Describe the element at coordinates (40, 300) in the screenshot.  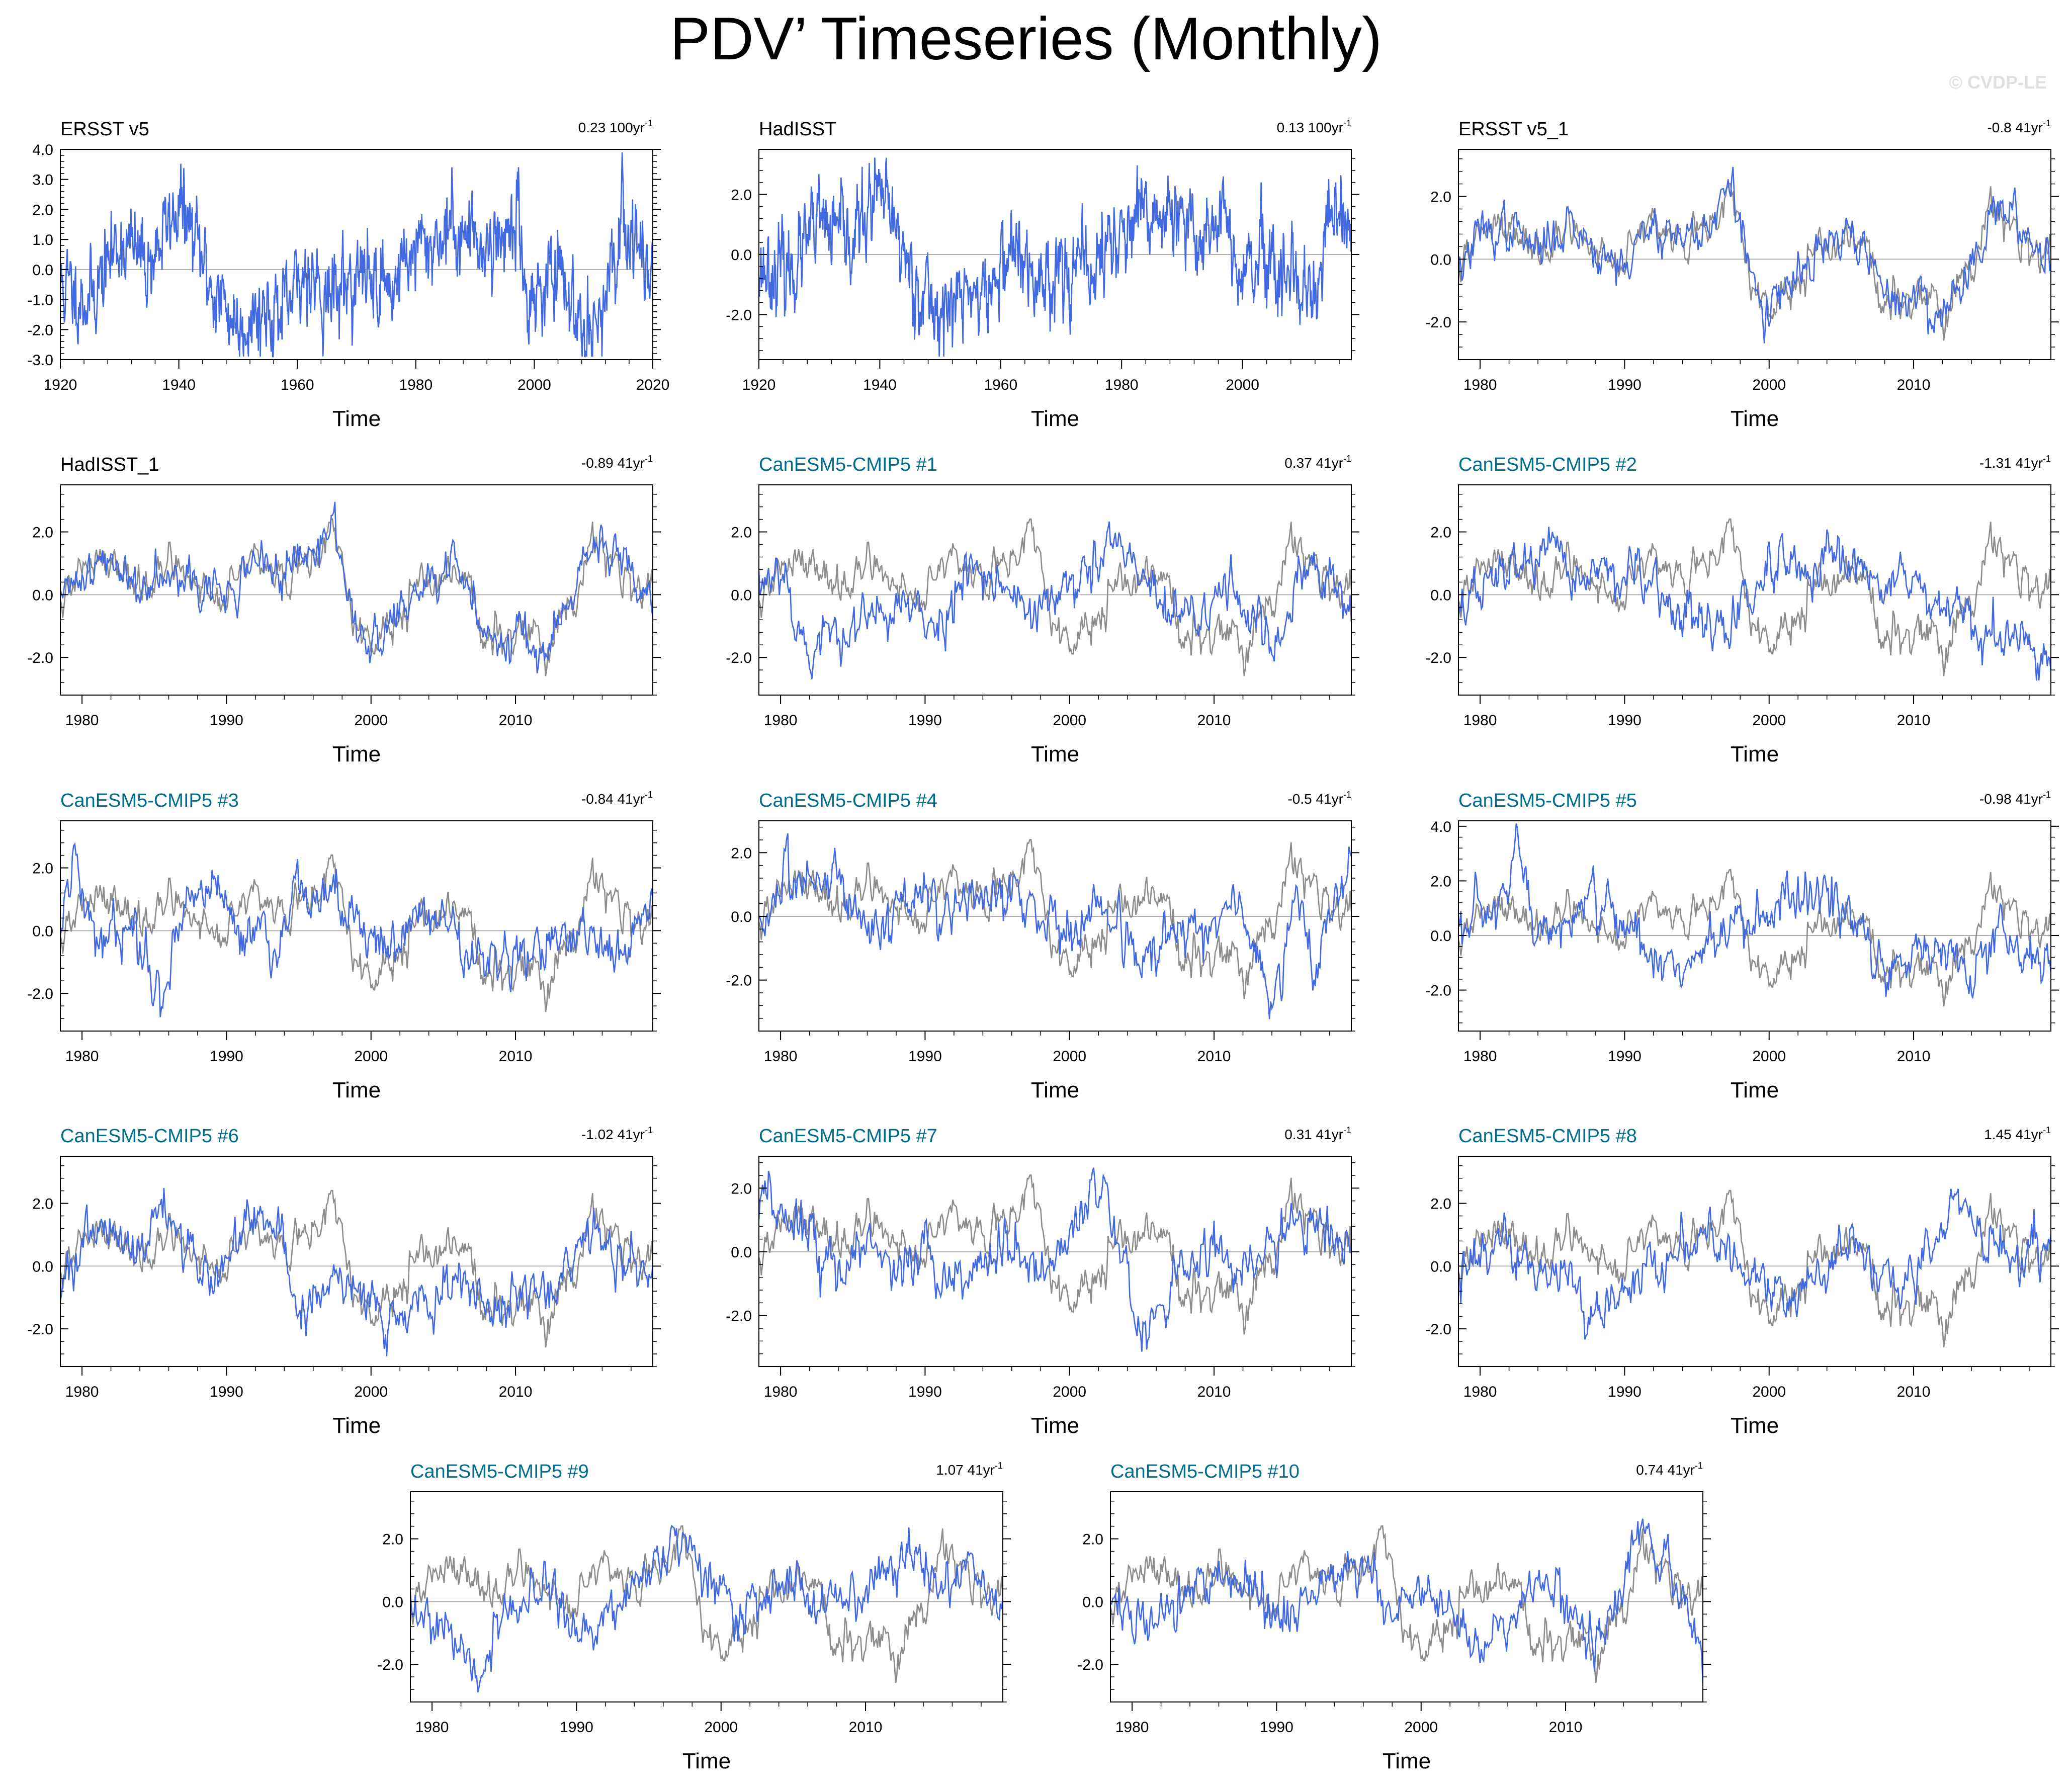
I see `y-tick-label: -1.0` at that location.